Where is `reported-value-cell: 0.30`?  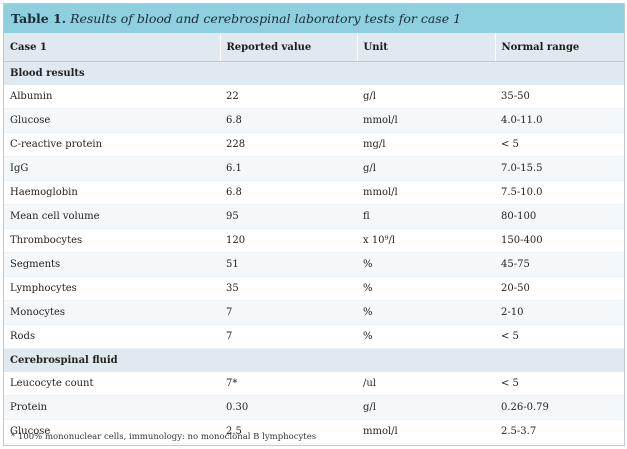 reported-value-cell: 0.30 is located at coordinates (288, 407).